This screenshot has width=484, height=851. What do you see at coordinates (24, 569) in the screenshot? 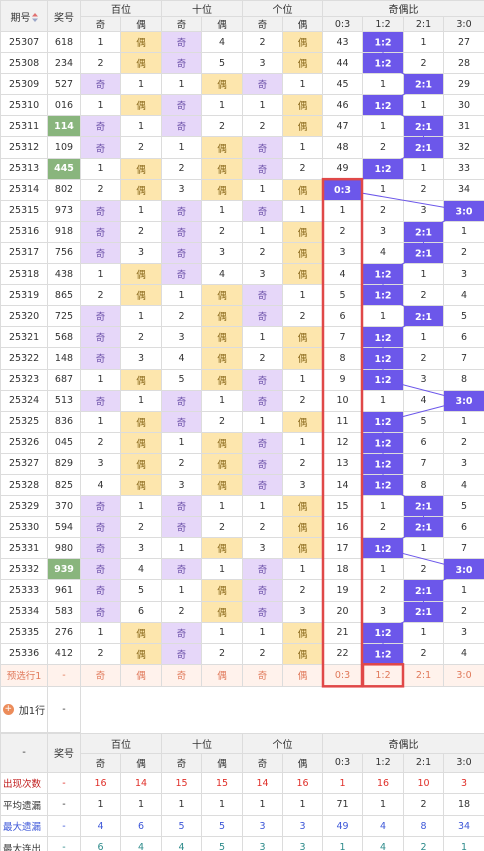
I see `period-cell: 25332` at bounding box center [24, 569].